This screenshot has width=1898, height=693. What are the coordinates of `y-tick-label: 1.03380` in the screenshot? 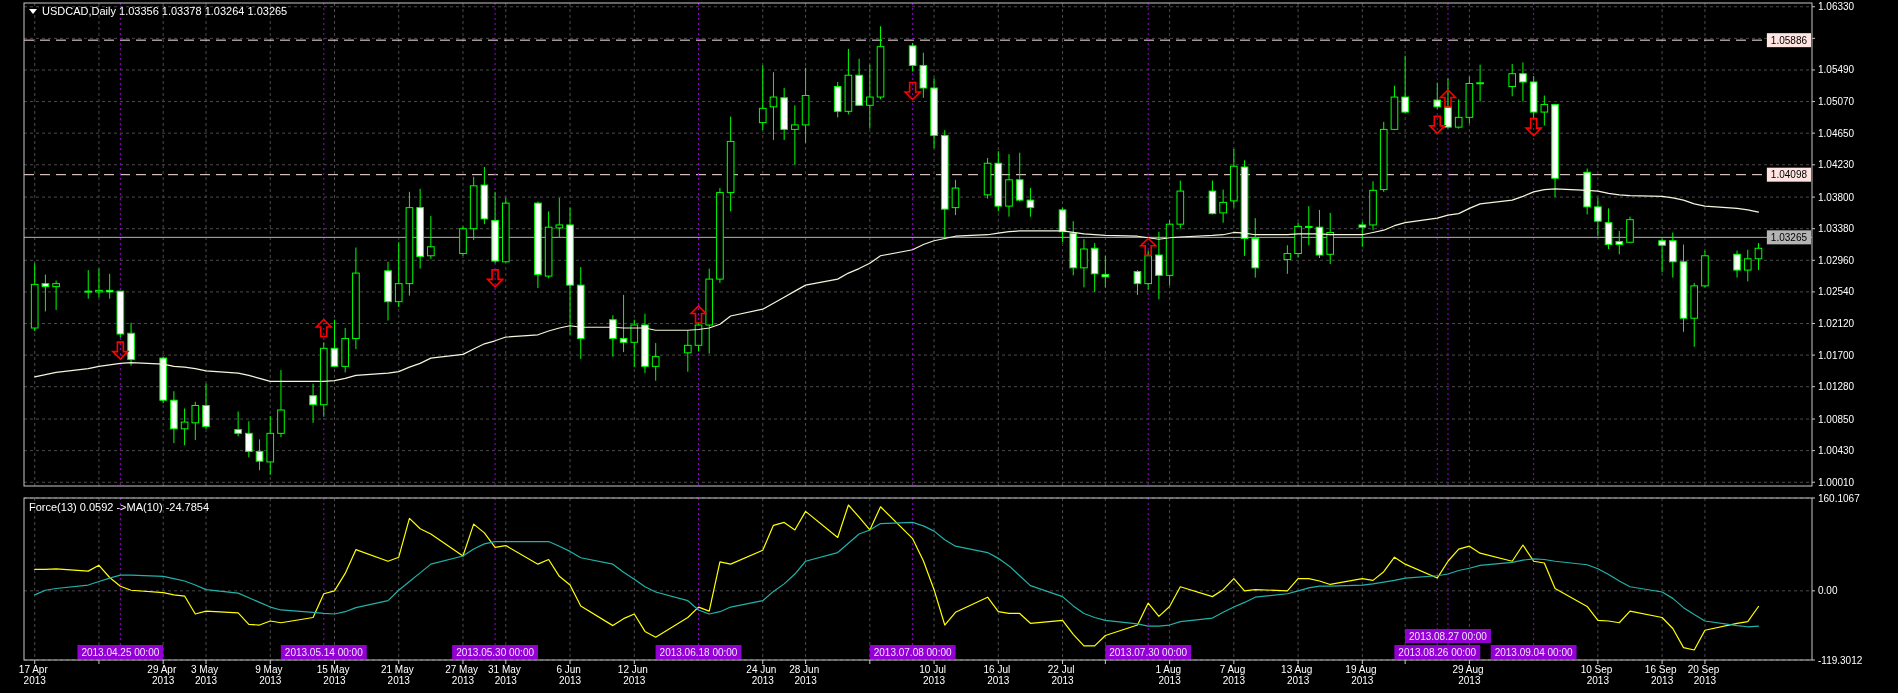 It's located at (1836, 229).